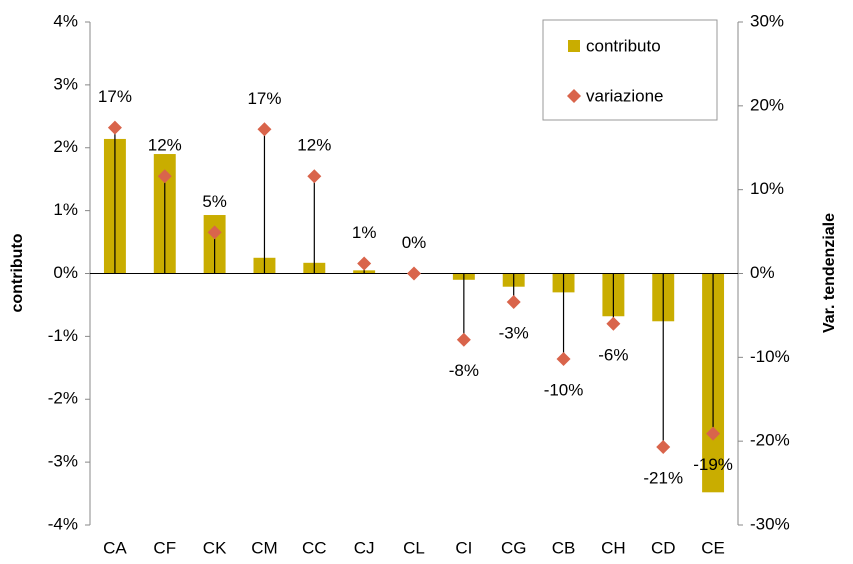 This screenshot has width=853, height=564. What do you see at coordinates (770, 440) in the screenshot?
I see `y2-tick-label: -20%` at bounding box center [770, 440].